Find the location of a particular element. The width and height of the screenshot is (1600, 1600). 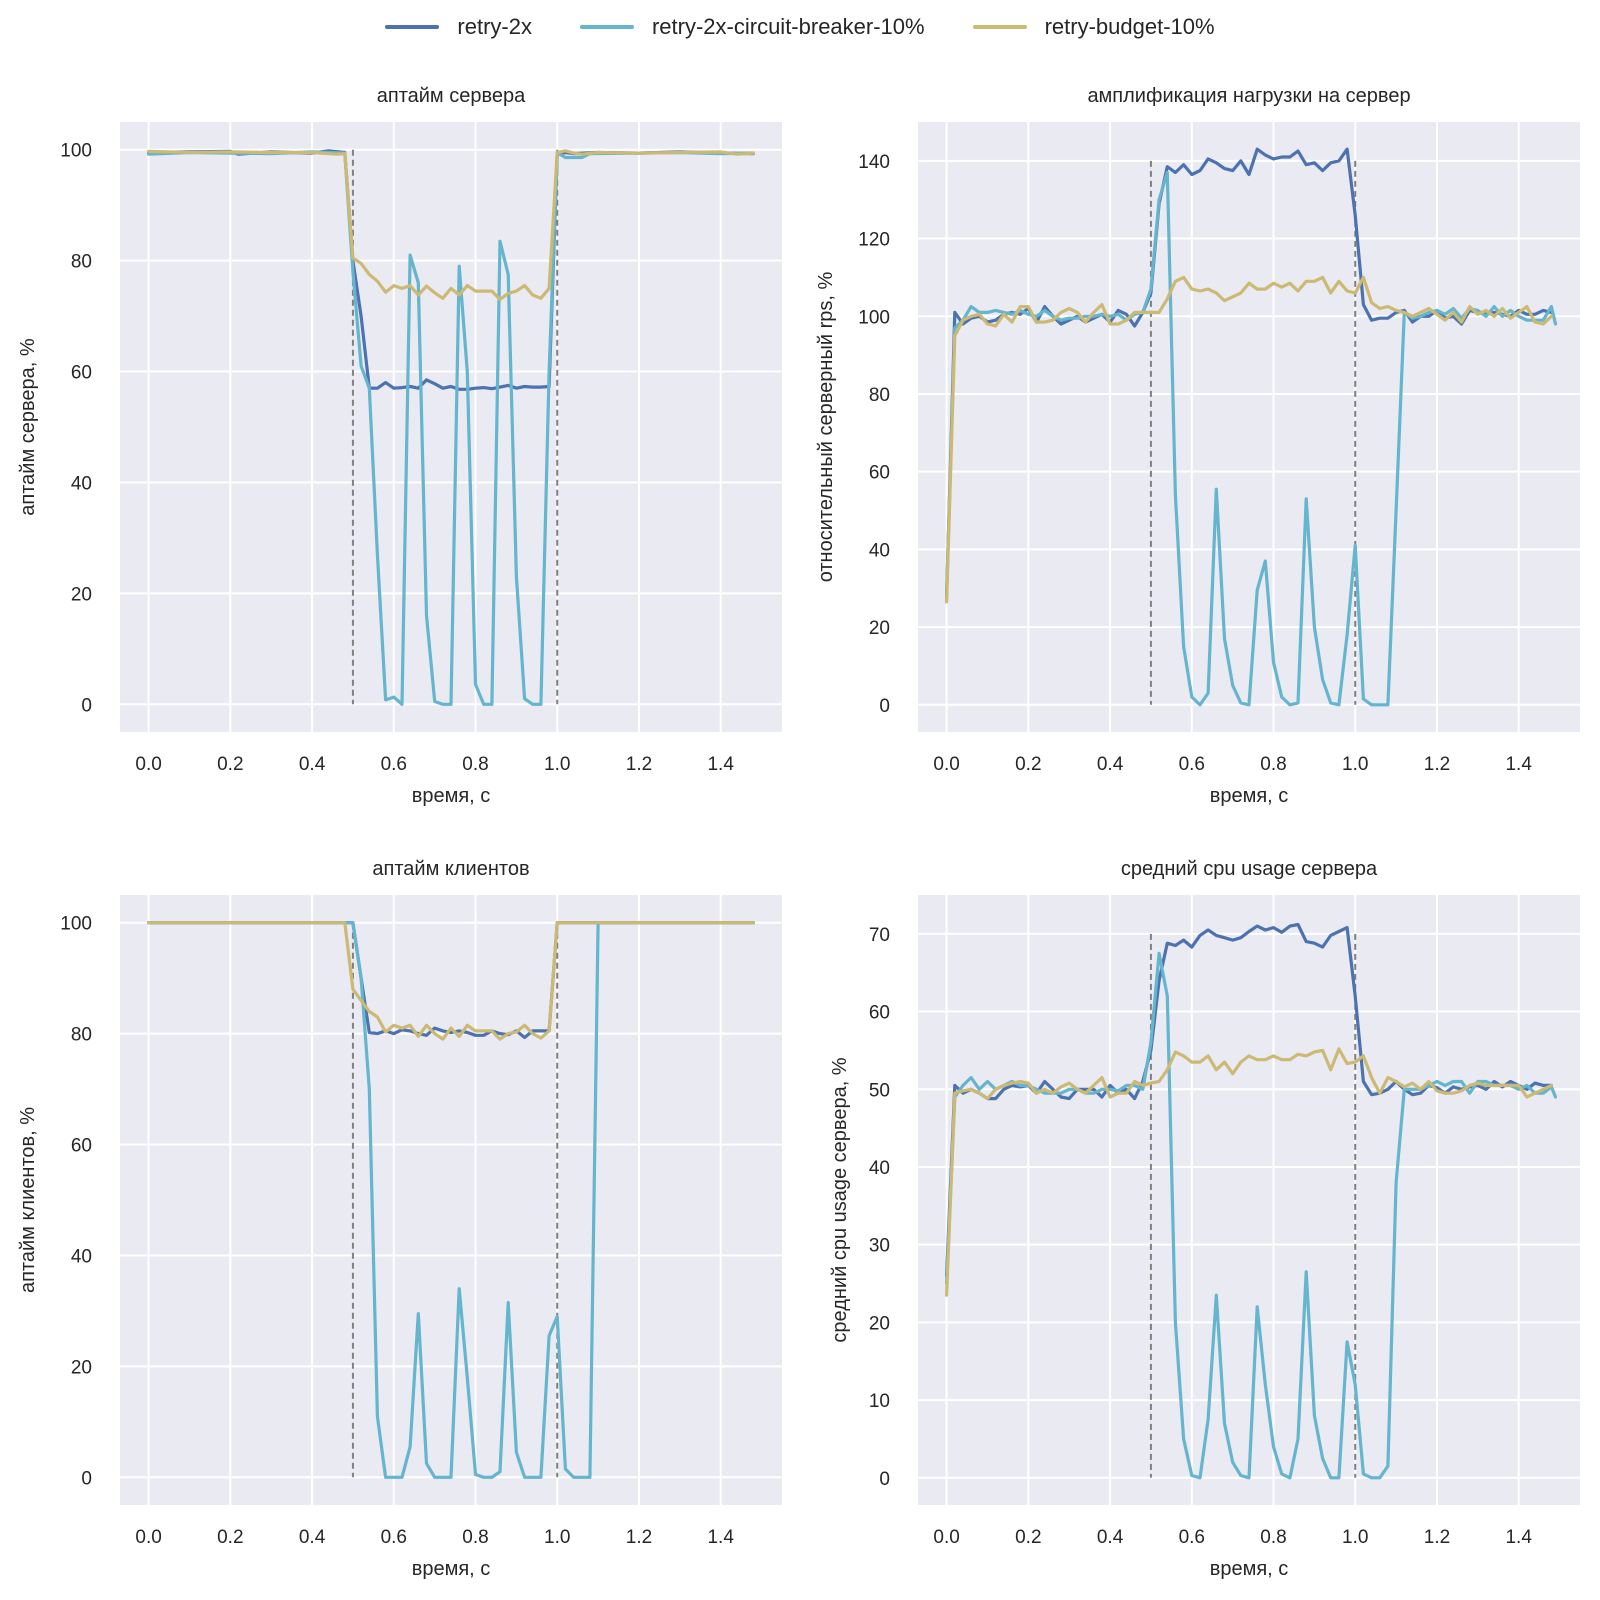

y-axis-label: средний cpu usage сервера, % is located at coordinates (840, 1199).